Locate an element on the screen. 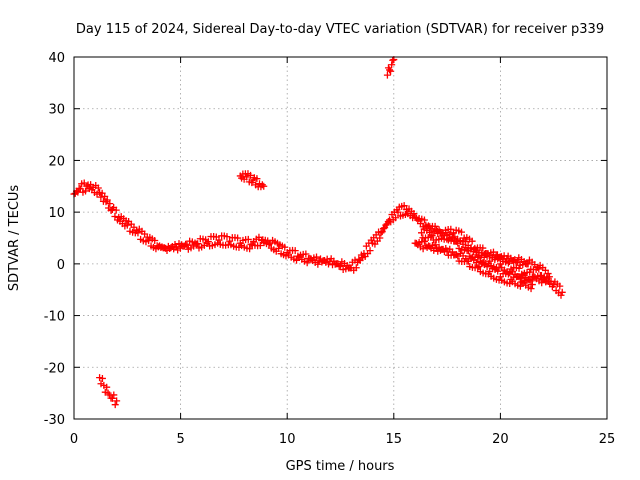  x-tick-label: 0 is located at coordinates (74, 439).